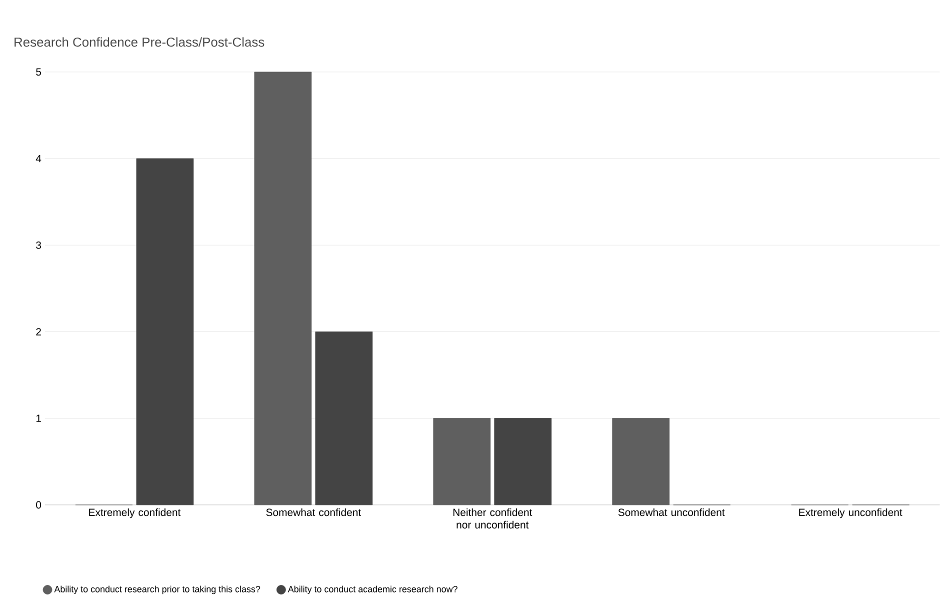  I want to click on y-tick-label: 3, so click(39, 245).